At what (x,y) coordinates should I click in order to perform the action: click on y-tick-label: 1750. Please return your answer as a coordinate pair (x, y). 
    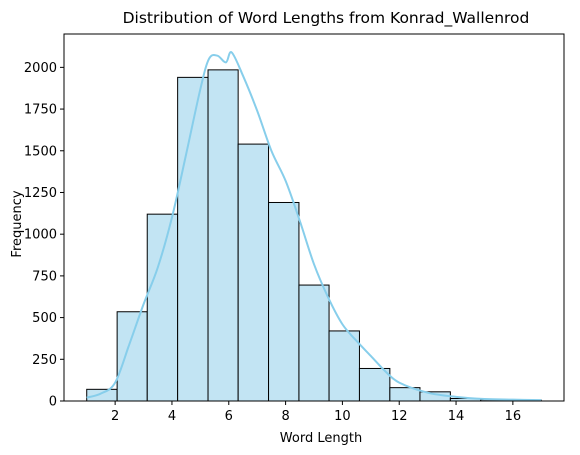
    Looking at the image, I should click on (40, 110).